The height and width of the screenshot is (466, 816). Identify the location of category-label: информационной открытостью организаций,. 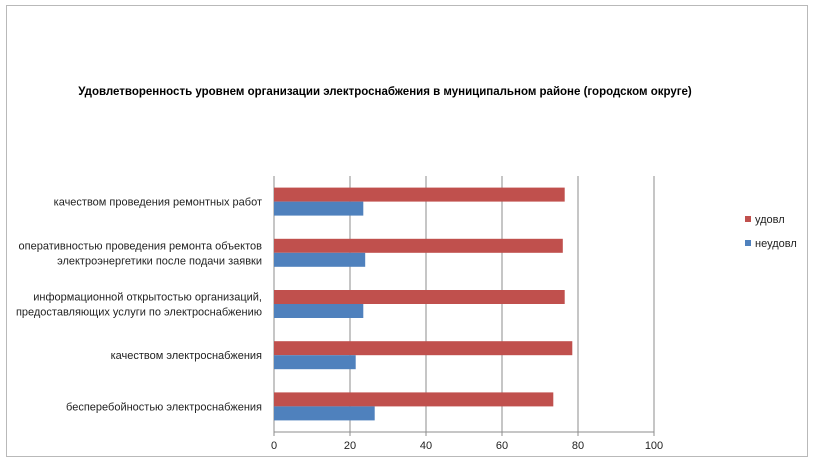
(147, 298).